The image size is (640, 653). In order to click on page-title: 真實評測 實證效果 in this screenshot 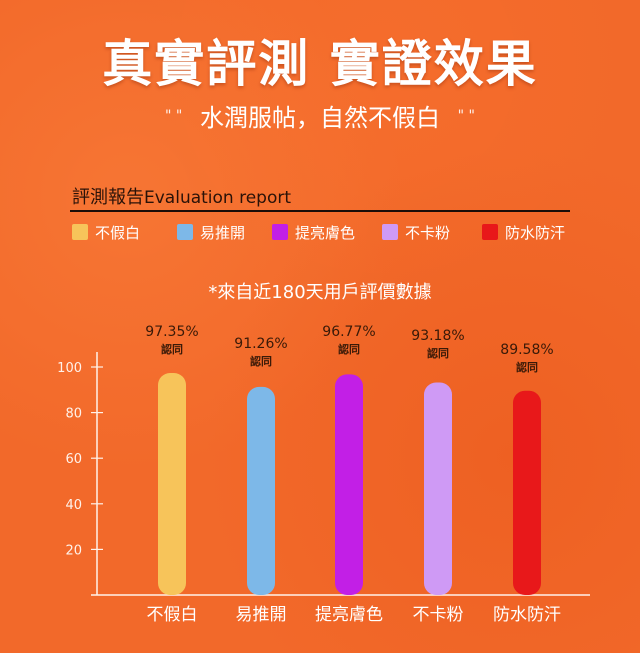, I will do `click(320, 64)`.